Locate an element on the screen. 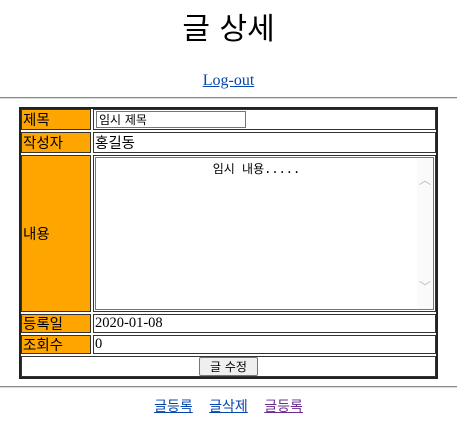 Image resolution: width=457 pixels, height=426 pixels. divider-bottom is located at coordinates (228, 387).